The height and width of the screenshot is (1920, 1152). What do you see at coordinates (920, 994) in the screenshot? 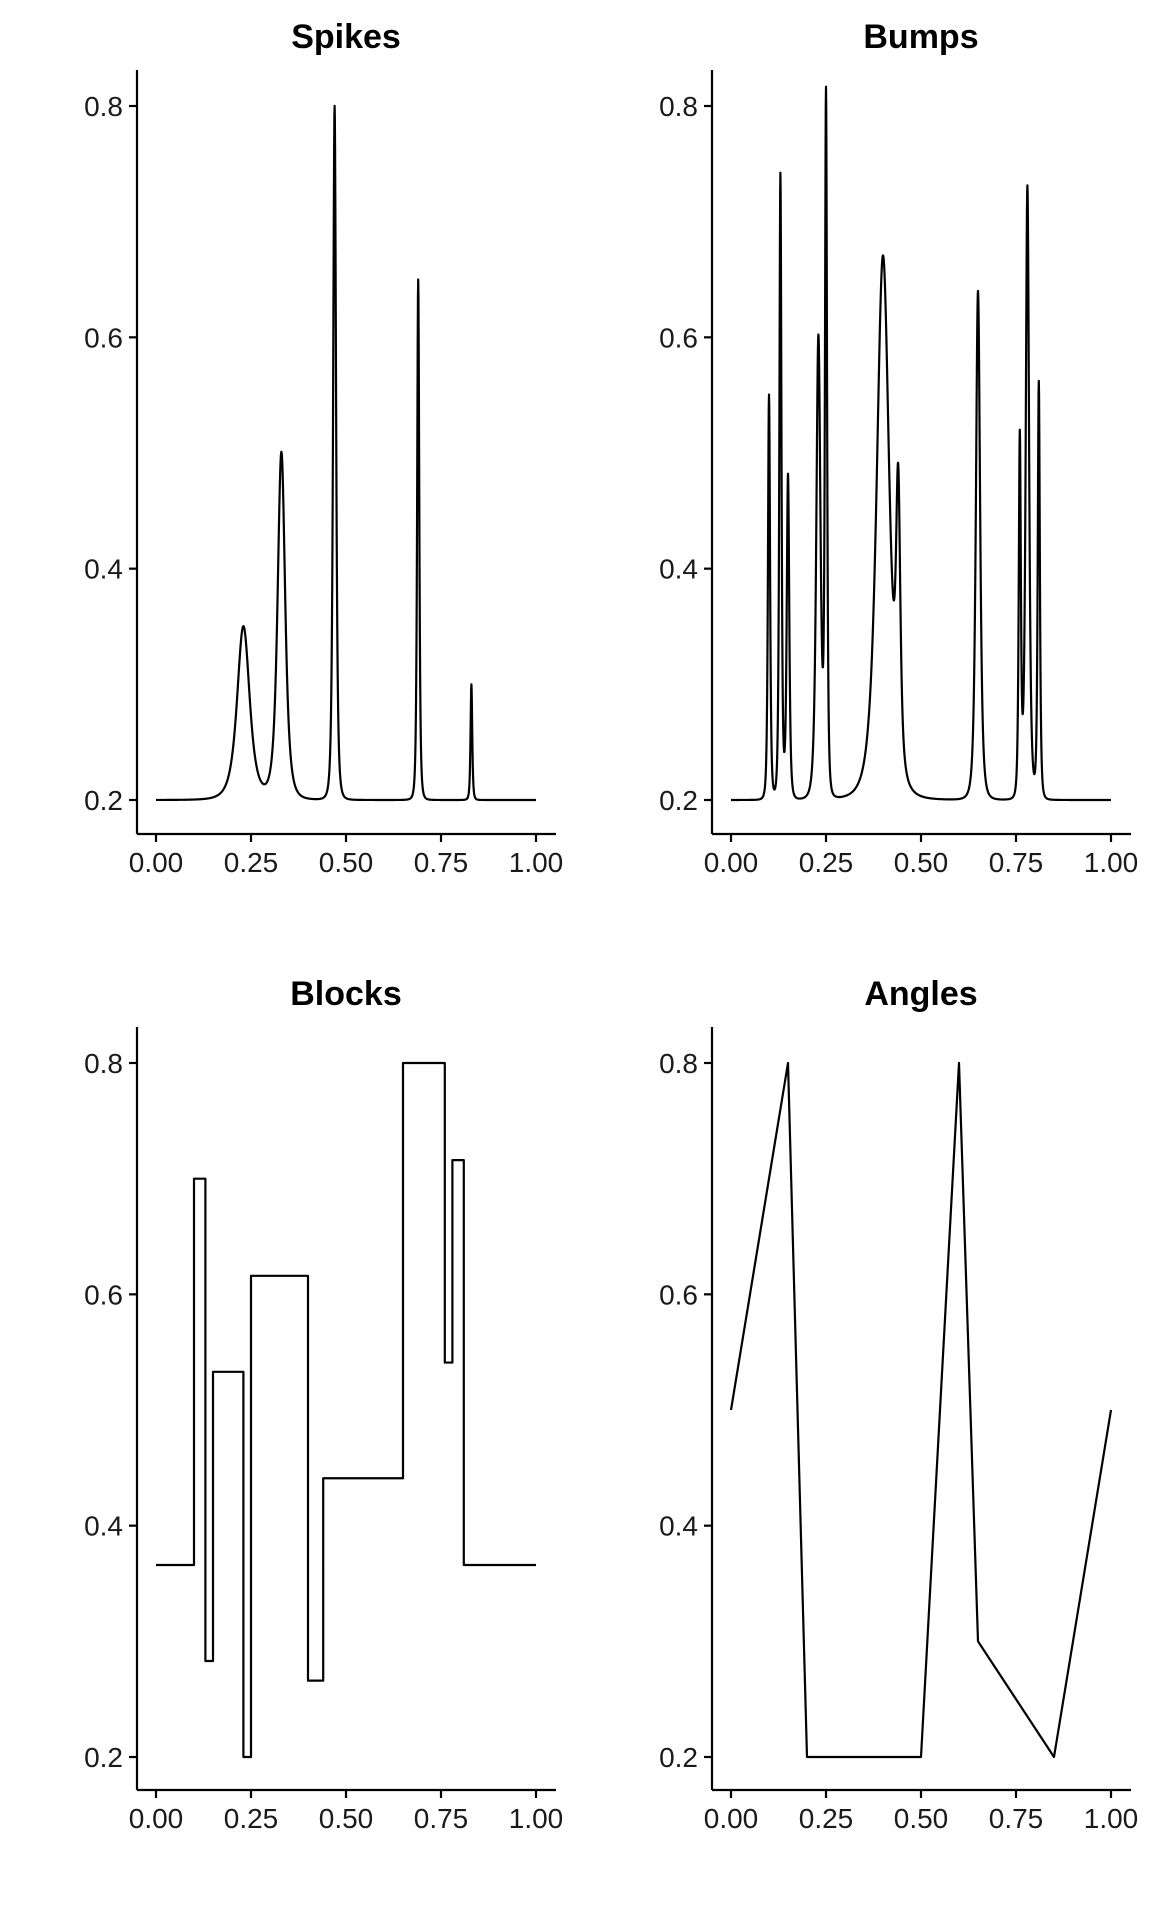
I see `chart-title: Angles` at bounding box center [920, 994].